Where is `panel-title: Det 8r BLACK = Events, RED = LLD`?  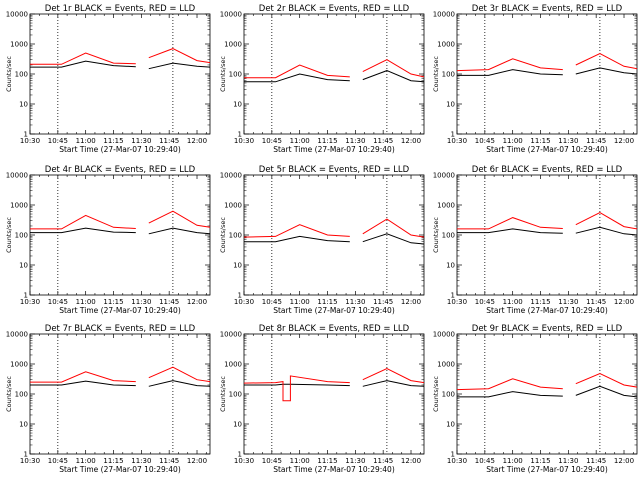
panel-title: Det 8r BLACK = Events, RED = LLD is located at coordinates (334, 329).